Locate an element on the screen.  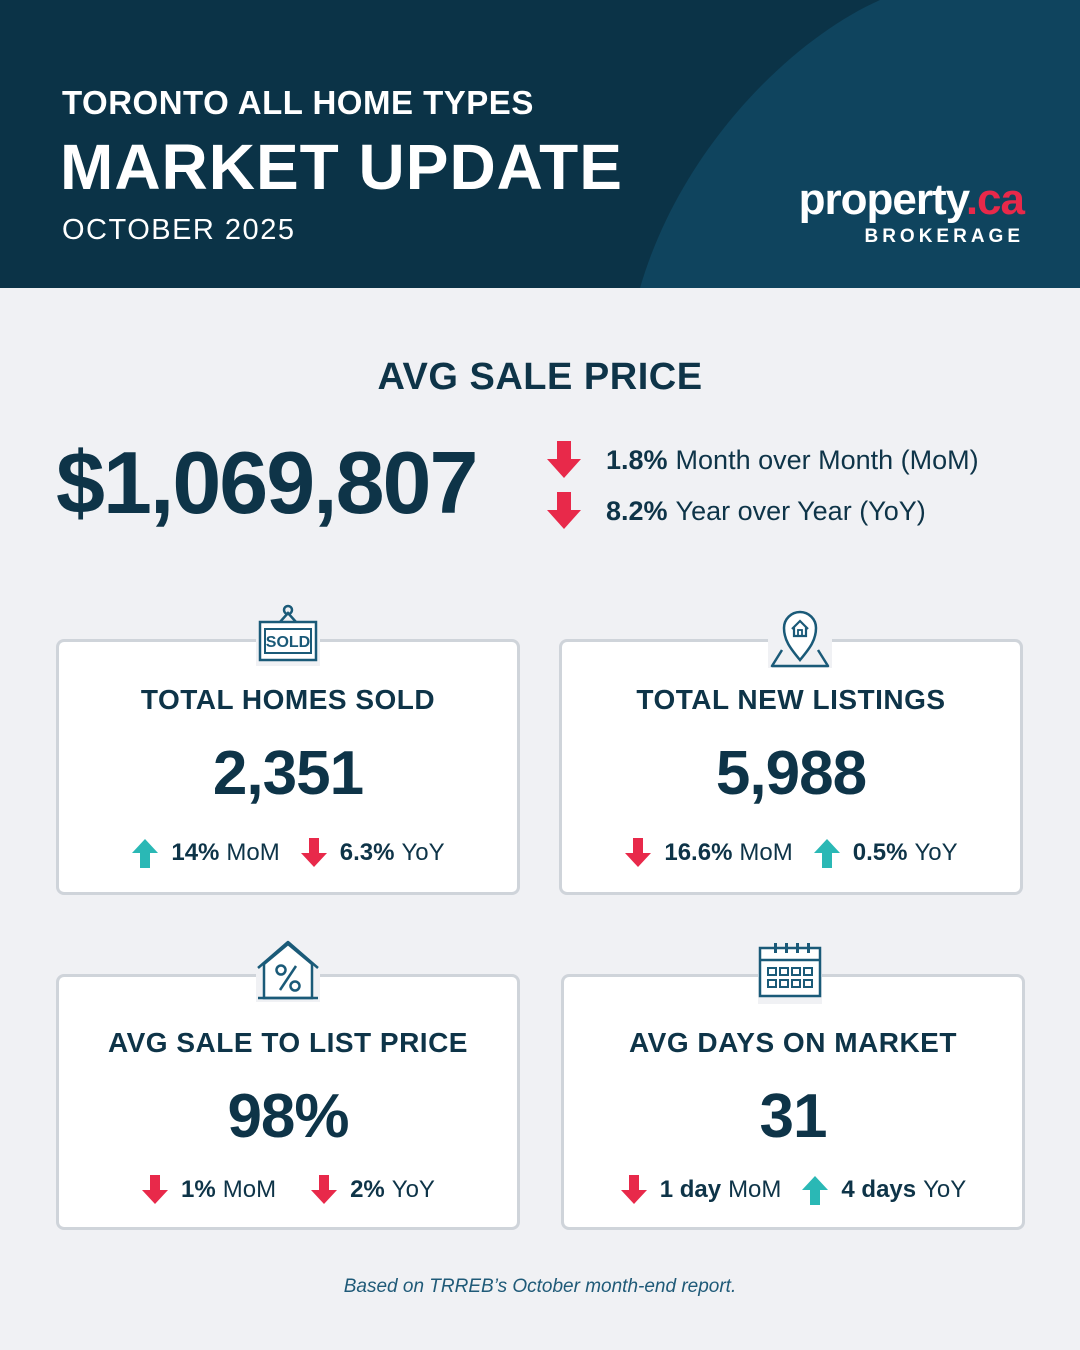
card-value: 98% is located at coordinates (288, 1116).